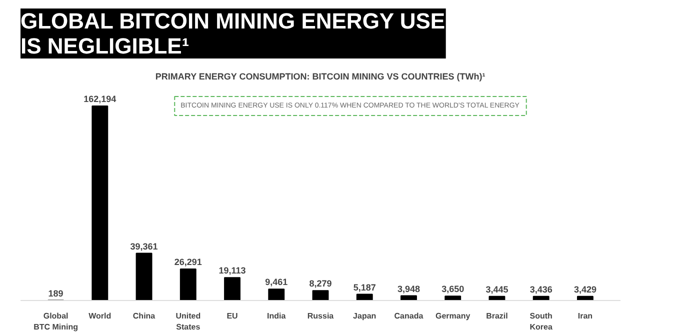 The height and width of the screenshot is (334, 700). Describe the element at coordinates (320, 77) in the screenshot. I see `chart-subtitle: PRIMARY ENERGY CONSUMPTION: BITCOIN MINING VS COUNTRIES (TWh)¹` at that location.